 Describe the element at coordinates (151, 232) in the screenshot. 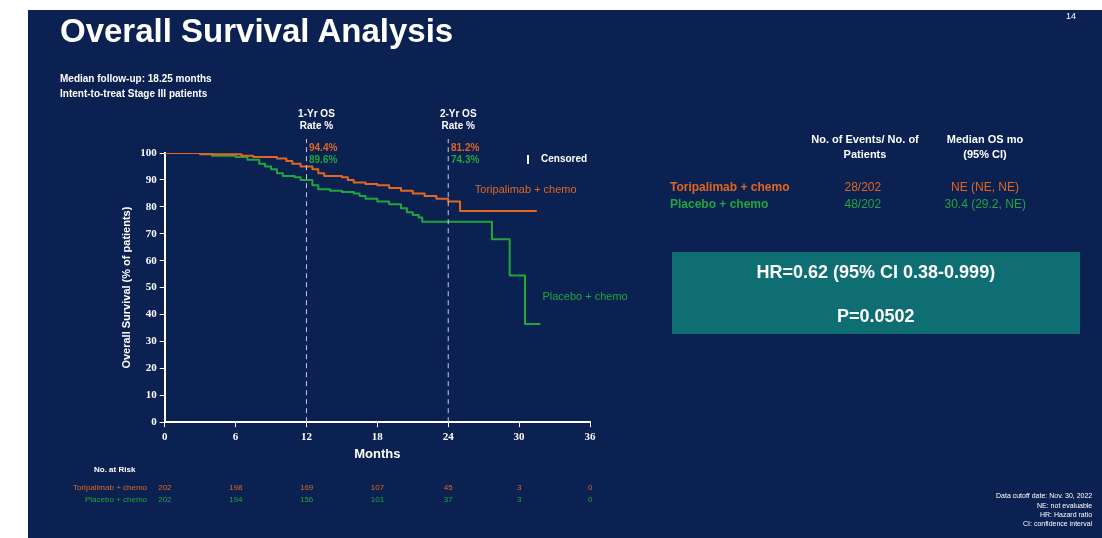

I see `y-tick-label: 70` at that location.